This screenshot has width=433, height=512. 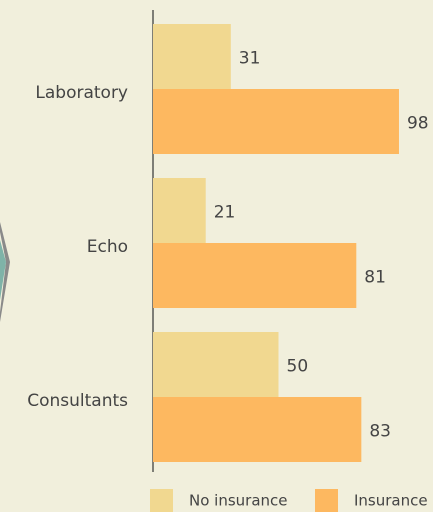 What do you see at coordinates (81, 93) in the screenshot?
I see `y-tick-label: Laboratory` at bounding box center [81, 93].